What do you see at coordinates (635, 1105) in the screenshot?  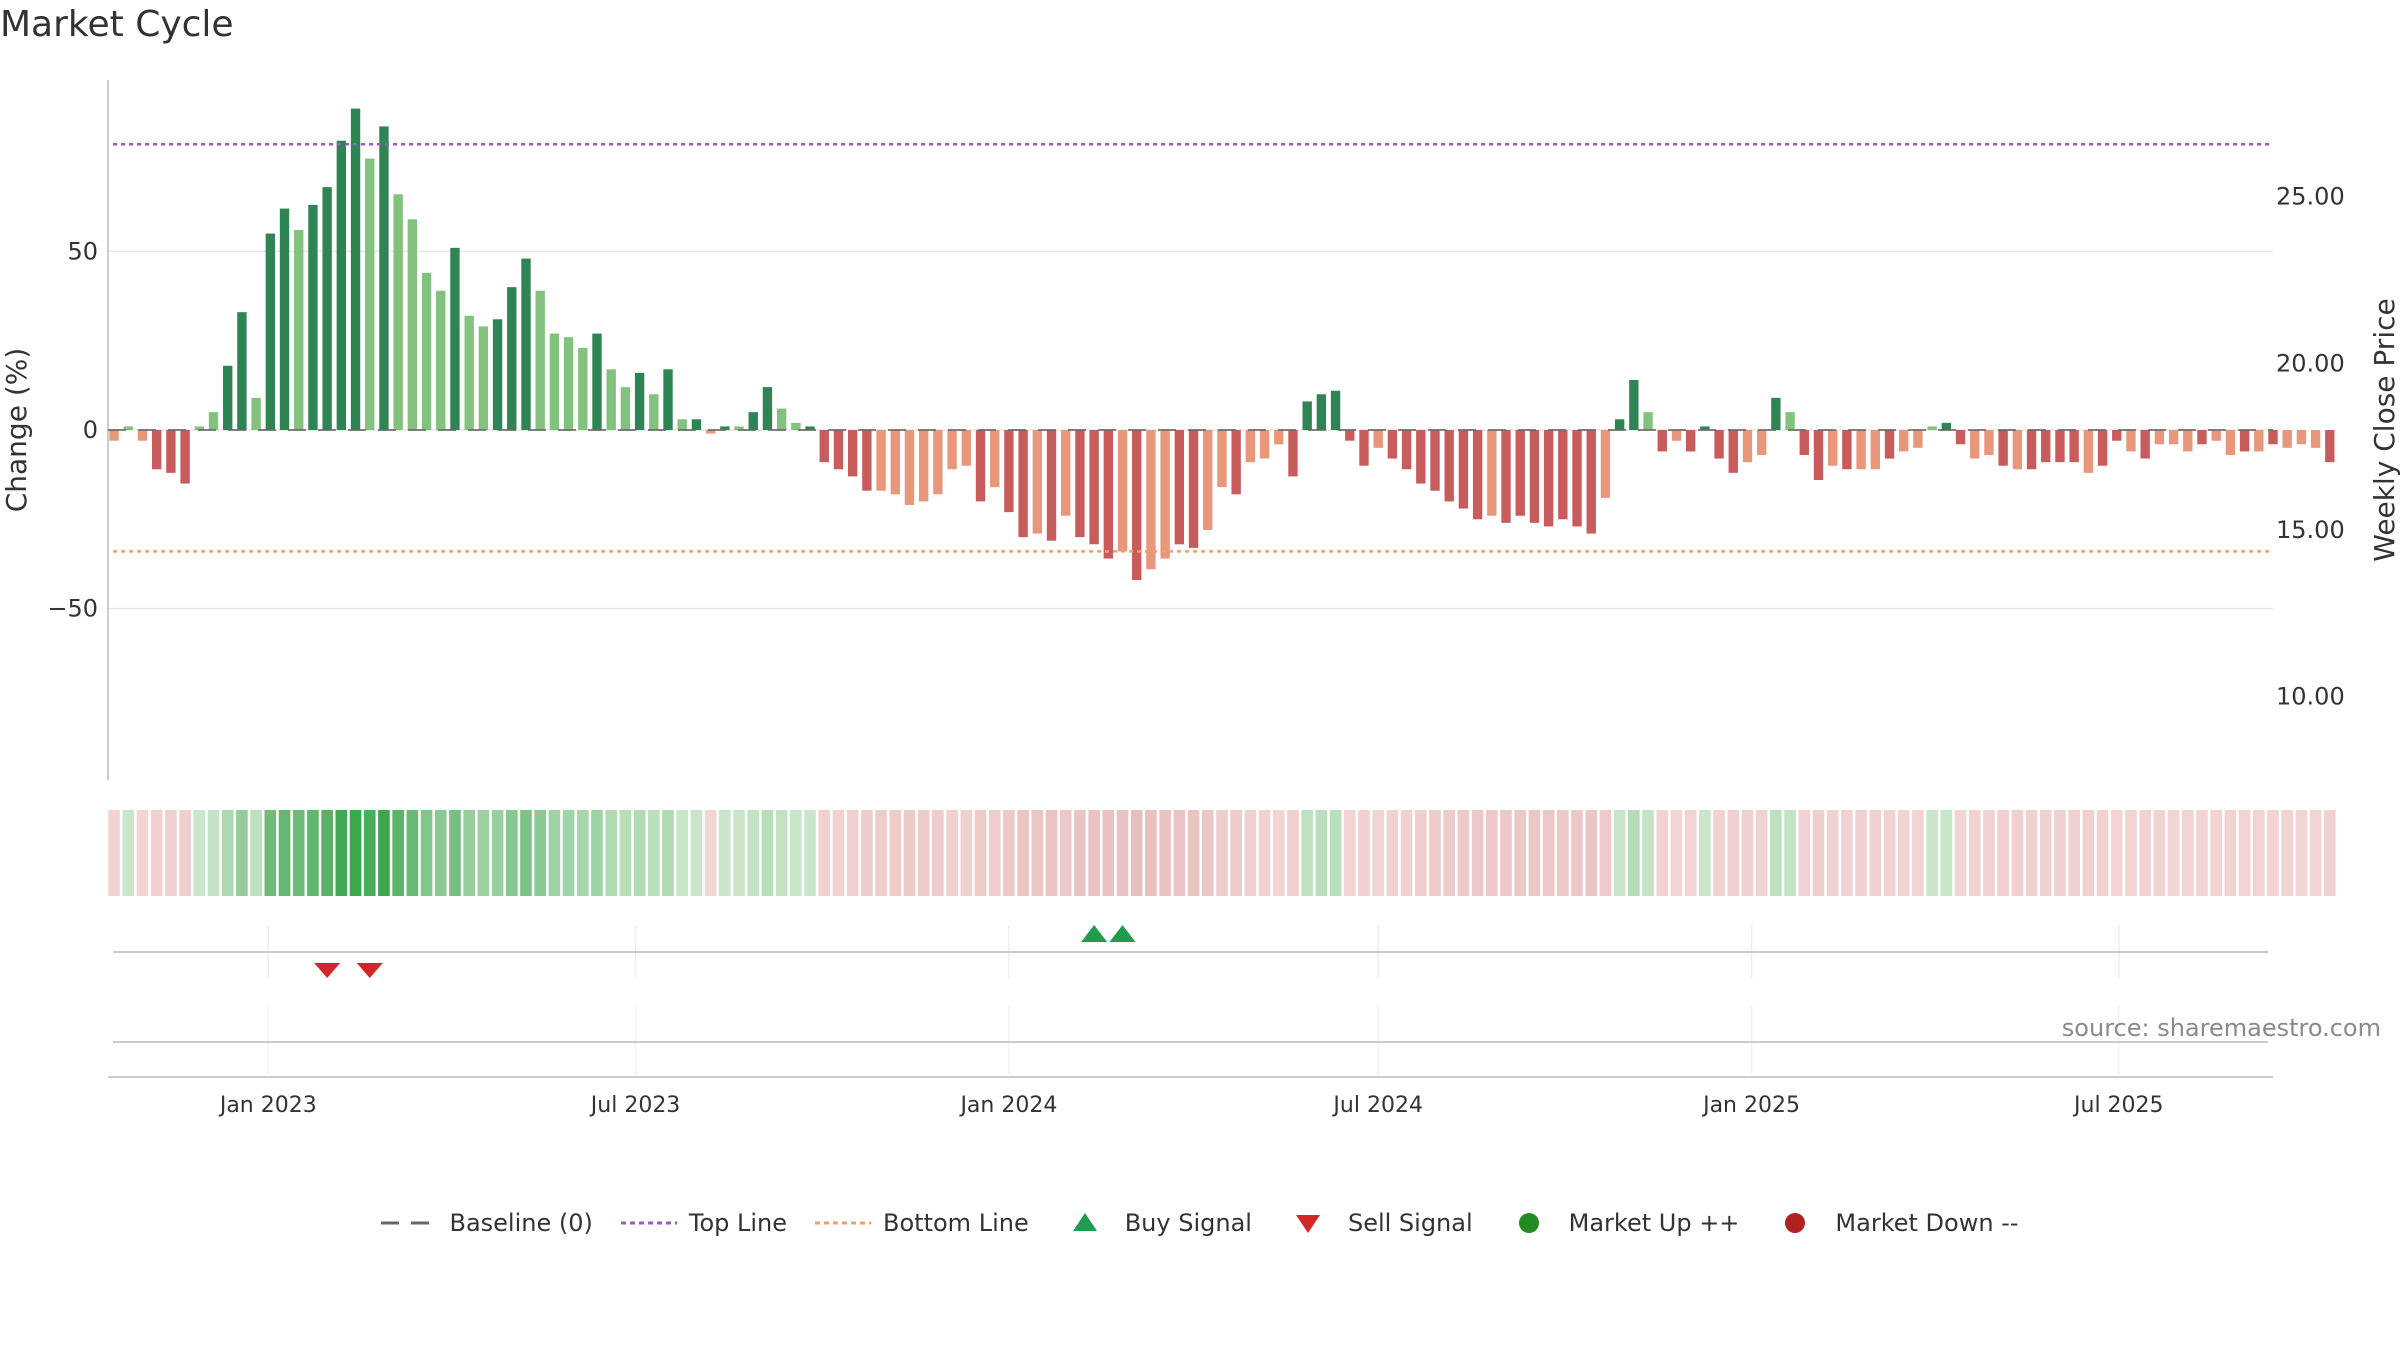 I see `x-tick-label: Jul 2023` at bounding box center [635, 1105].